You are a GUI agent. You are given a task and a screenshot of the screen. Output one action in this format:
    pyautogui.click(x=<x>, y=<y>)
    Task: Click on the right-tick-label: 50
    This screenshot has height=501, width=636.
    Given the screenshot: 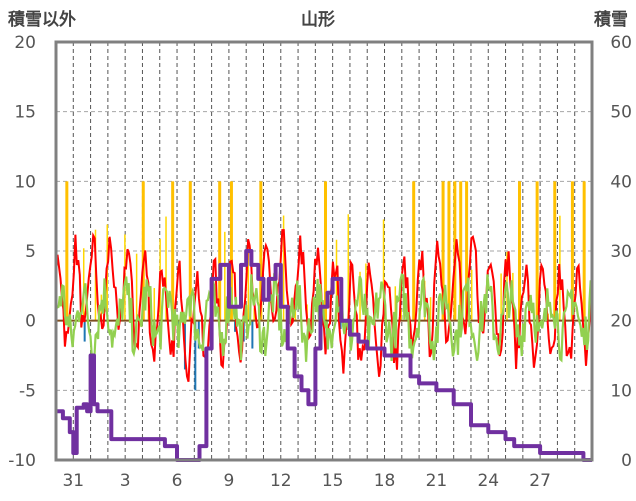 What is the action you would take?
    pyautogui.click(x=621, y=113)
    